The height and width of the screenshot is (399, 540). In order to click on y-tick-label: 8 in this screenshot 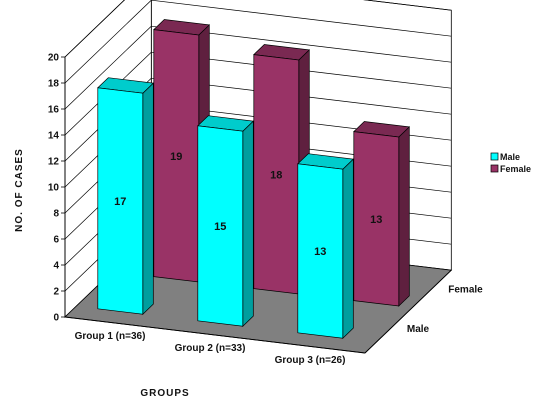, I will do `click(56, 214)`.